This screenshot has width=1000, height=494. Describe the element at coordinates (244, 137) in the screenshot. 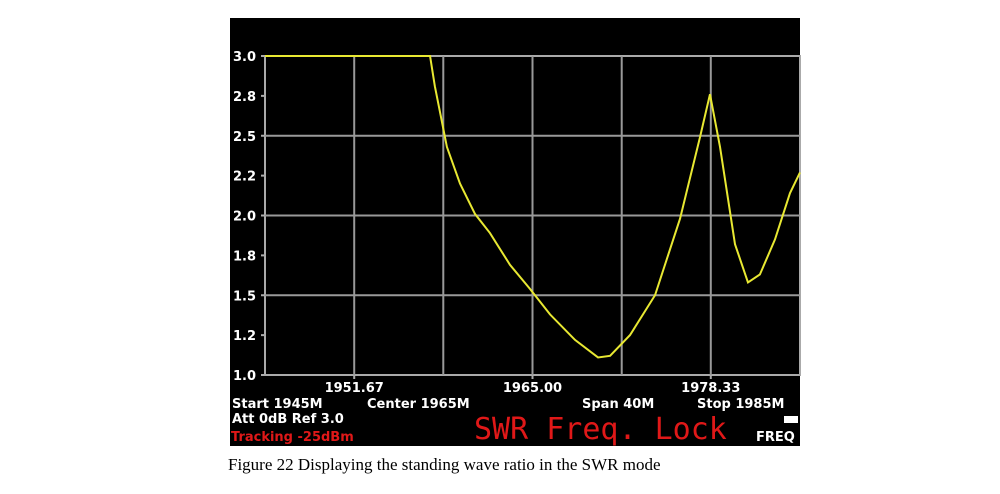

I see `y-tick-label: 2.5` at that location.